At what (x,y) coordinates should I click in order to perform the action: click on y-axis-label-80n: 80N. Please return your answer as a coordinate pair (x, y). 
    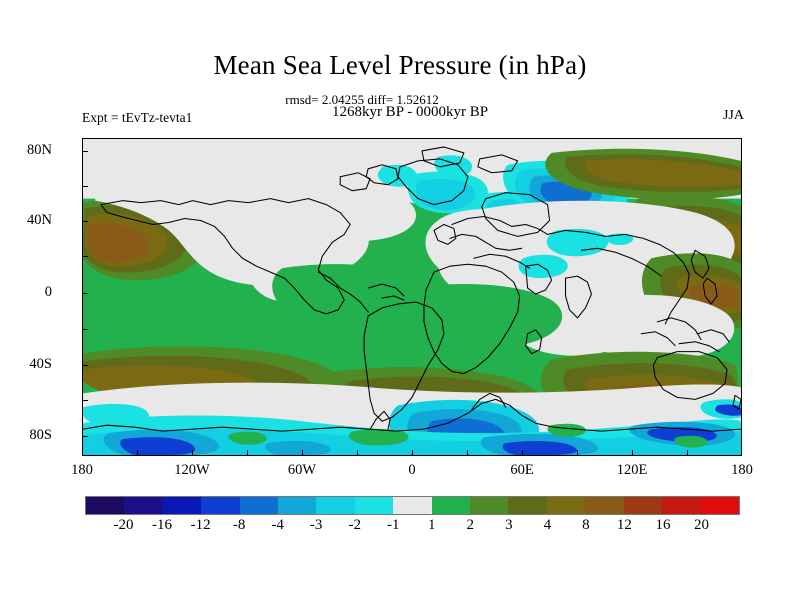
    Looking at the image, I should click on (39, 150).